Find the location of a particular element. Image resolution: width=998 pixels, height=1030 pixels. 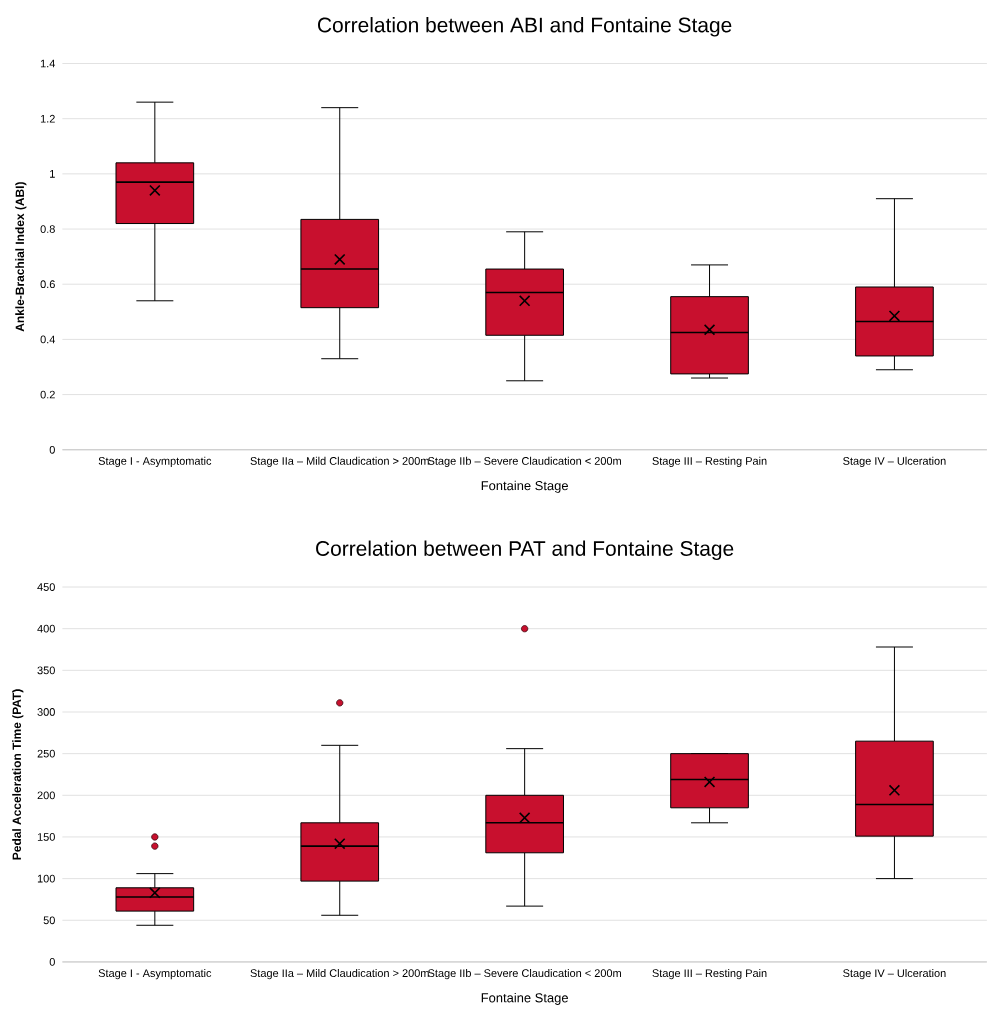

y-tick-label: 0.6 is located at coordinates (47, 284).